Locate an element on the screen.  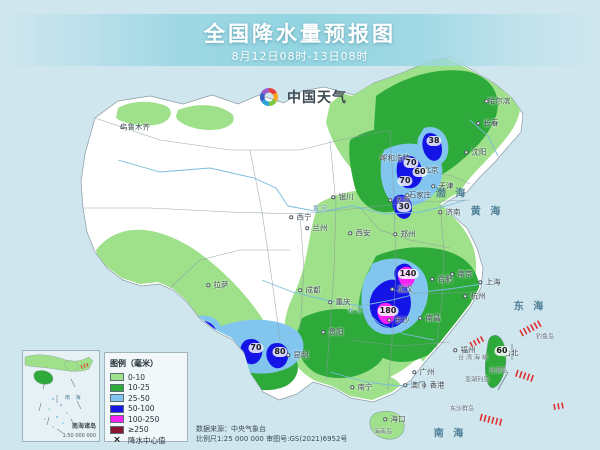
legend-center-label: 降水中心值 is located at coordinates (147, 440).